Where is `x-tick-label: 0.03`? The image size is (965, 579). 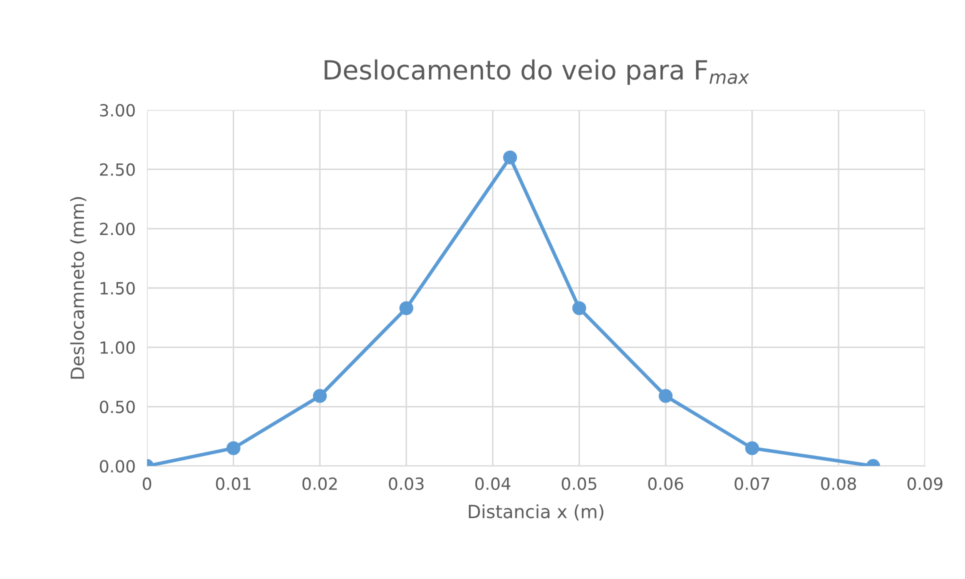 x-tick-label: 0.03 is located at coordinates (406, 483).